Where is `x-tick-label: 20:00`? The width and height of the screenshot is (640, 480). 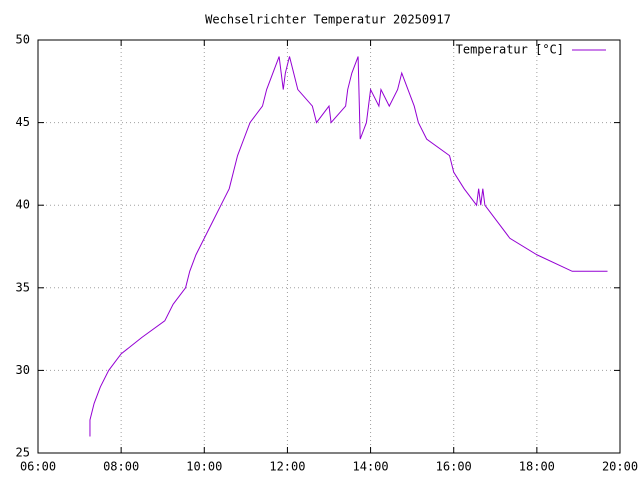
x-tick-label: 20:00 is located at coordinates (620, 467).